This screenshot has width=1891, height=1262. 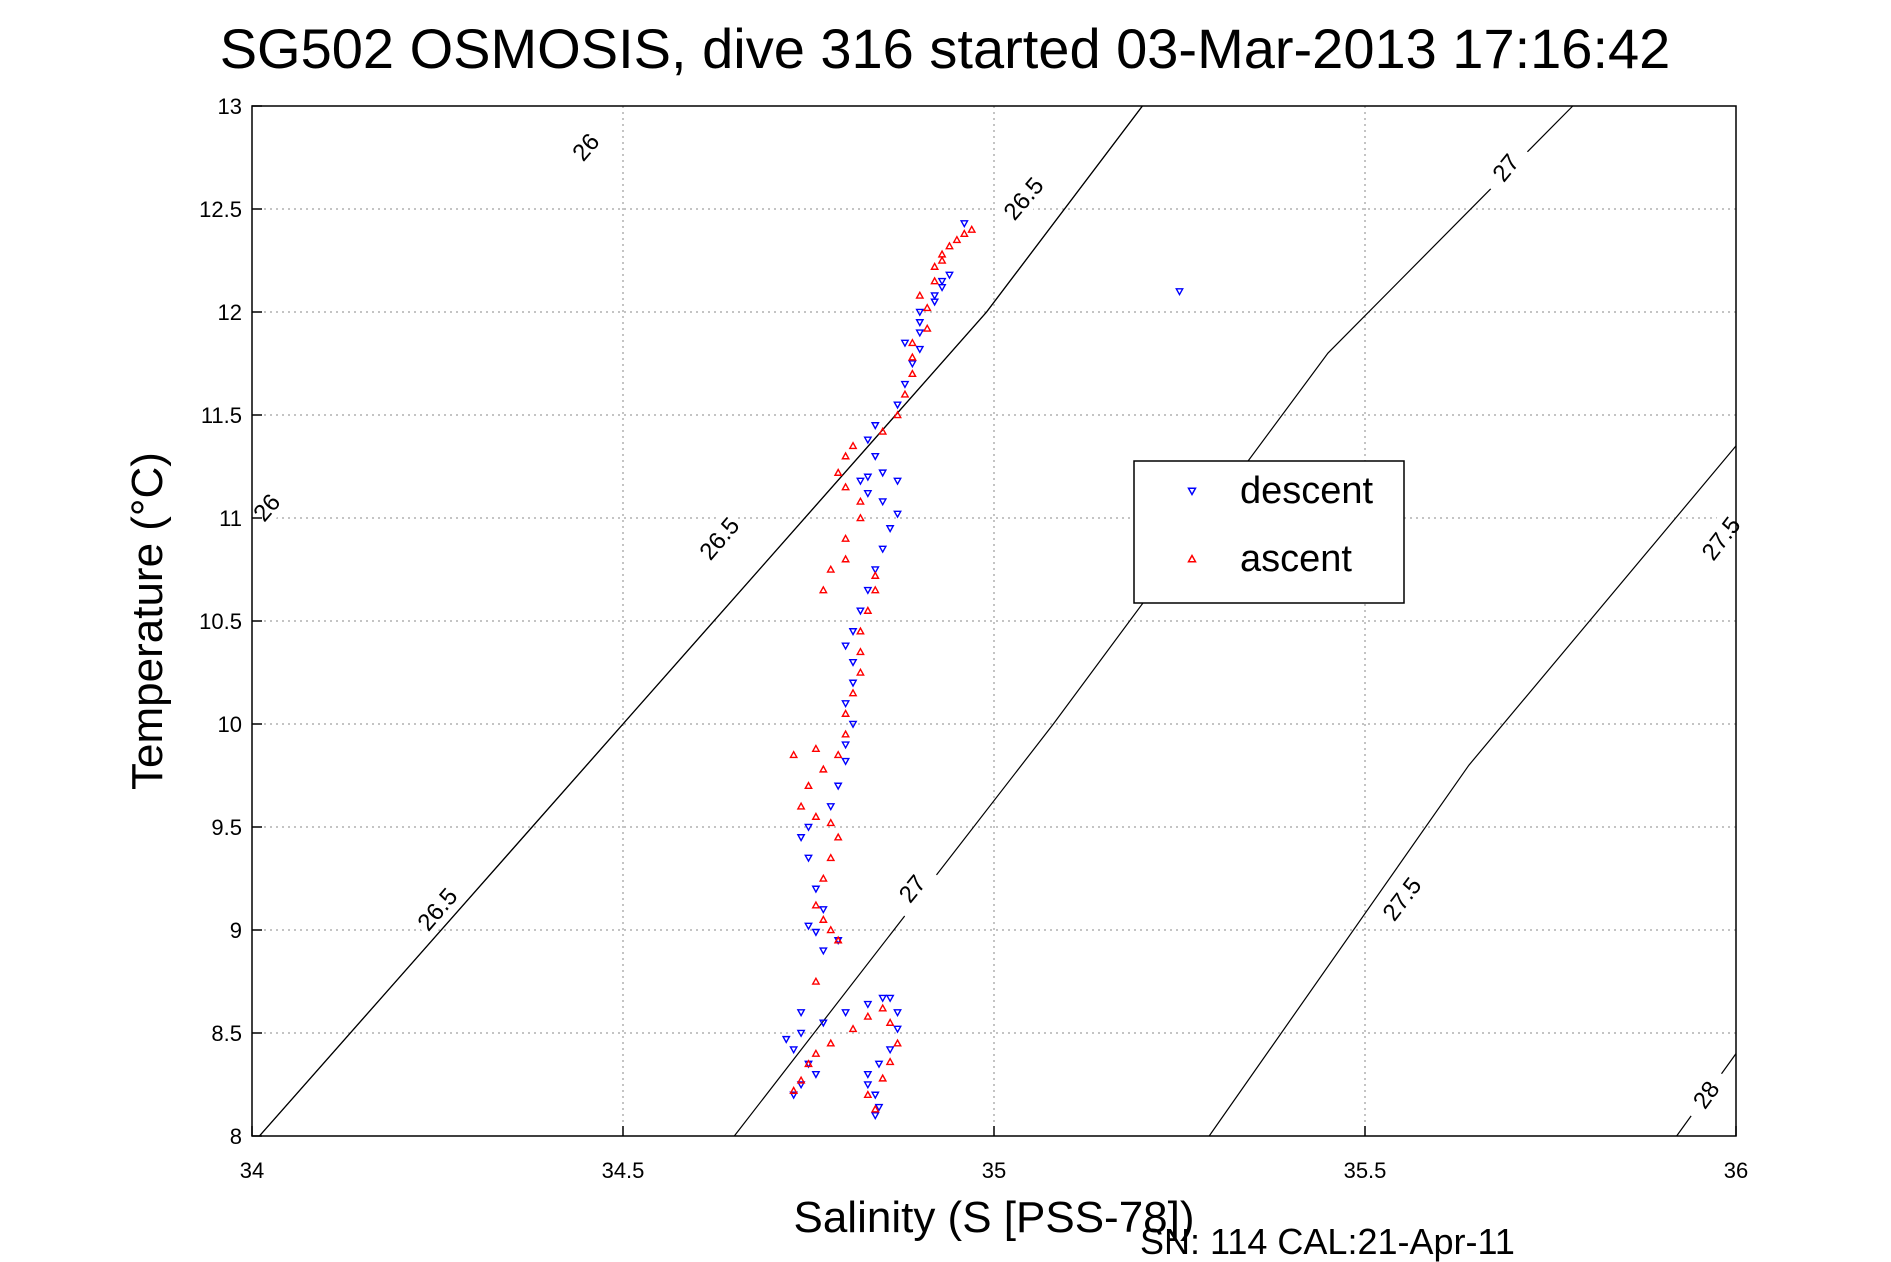 I want to click on x-tick-label: 35, so click(x=994, y=1170).